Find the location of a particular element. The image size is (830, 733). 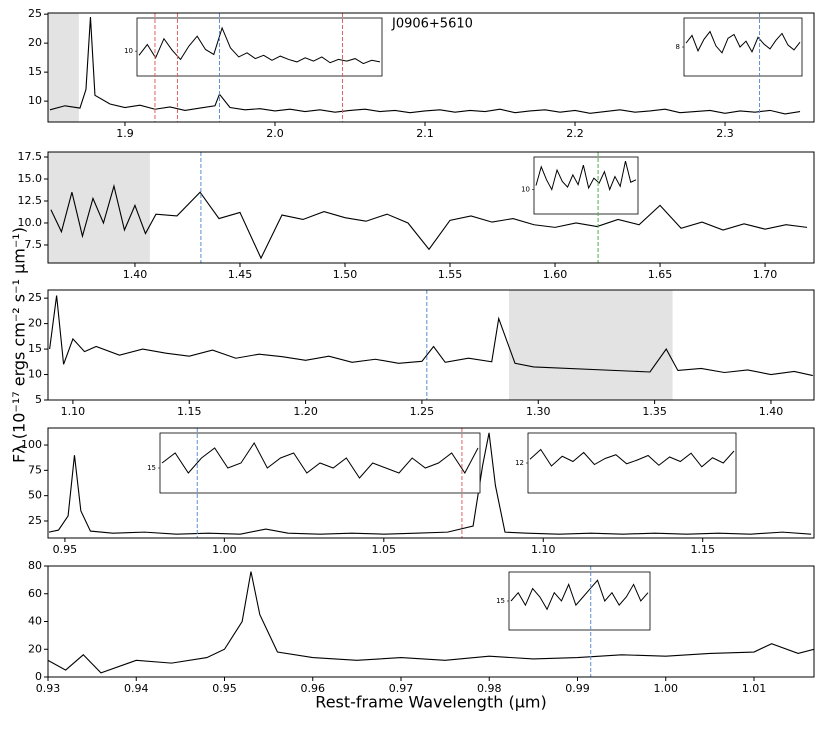

x-tick-label: 1.05 is located at coordinates (384, 549).